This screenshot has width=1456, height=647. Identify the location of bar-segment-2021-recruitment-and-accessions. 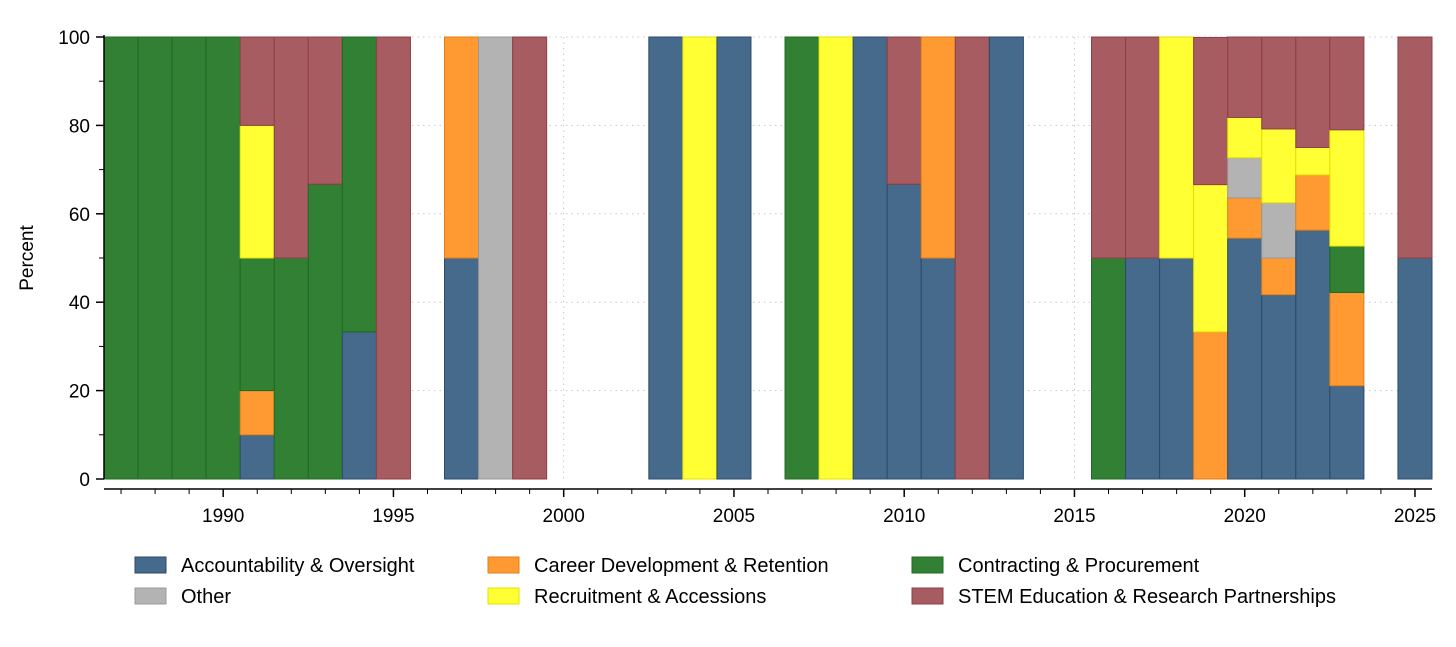
(1279, 166).